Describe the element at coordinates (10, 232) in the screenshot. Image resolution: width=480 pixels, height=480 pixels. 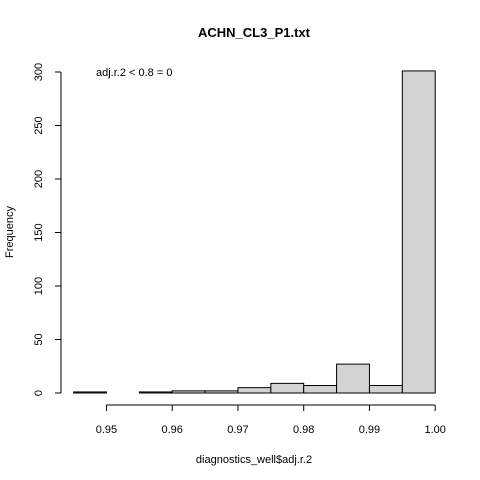
I see `y-axis-label: Frequency` at that location.